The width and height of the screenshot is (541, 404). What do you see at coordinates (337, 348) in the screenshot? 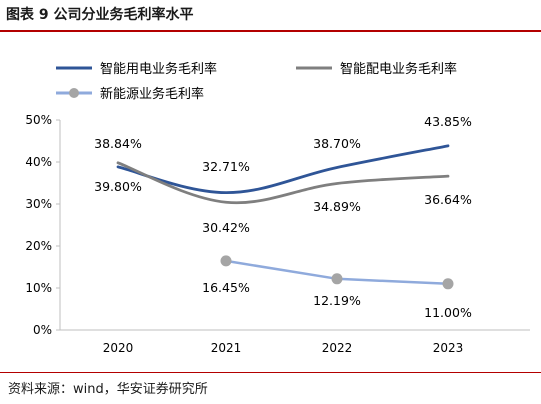
I see `x-tick-label: 2022` at bounding box center [337, 348].